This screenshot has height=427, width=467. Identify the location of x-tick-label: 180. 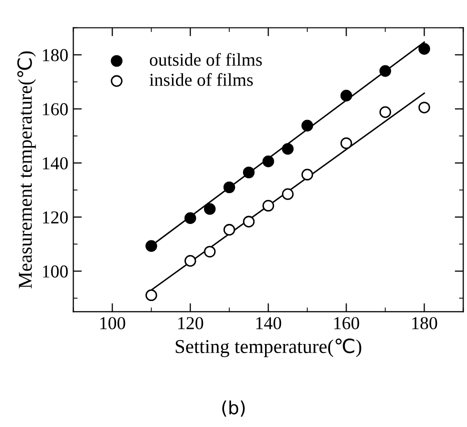
(425, 323).